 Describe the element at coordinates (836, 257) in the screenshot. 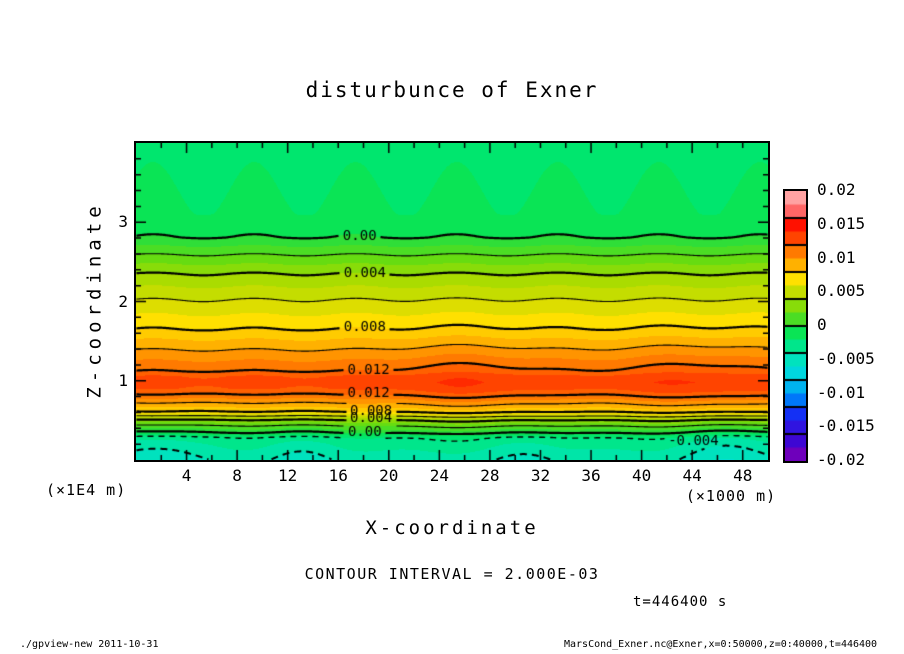

I see `colorbar-label: 0.01` at that location.